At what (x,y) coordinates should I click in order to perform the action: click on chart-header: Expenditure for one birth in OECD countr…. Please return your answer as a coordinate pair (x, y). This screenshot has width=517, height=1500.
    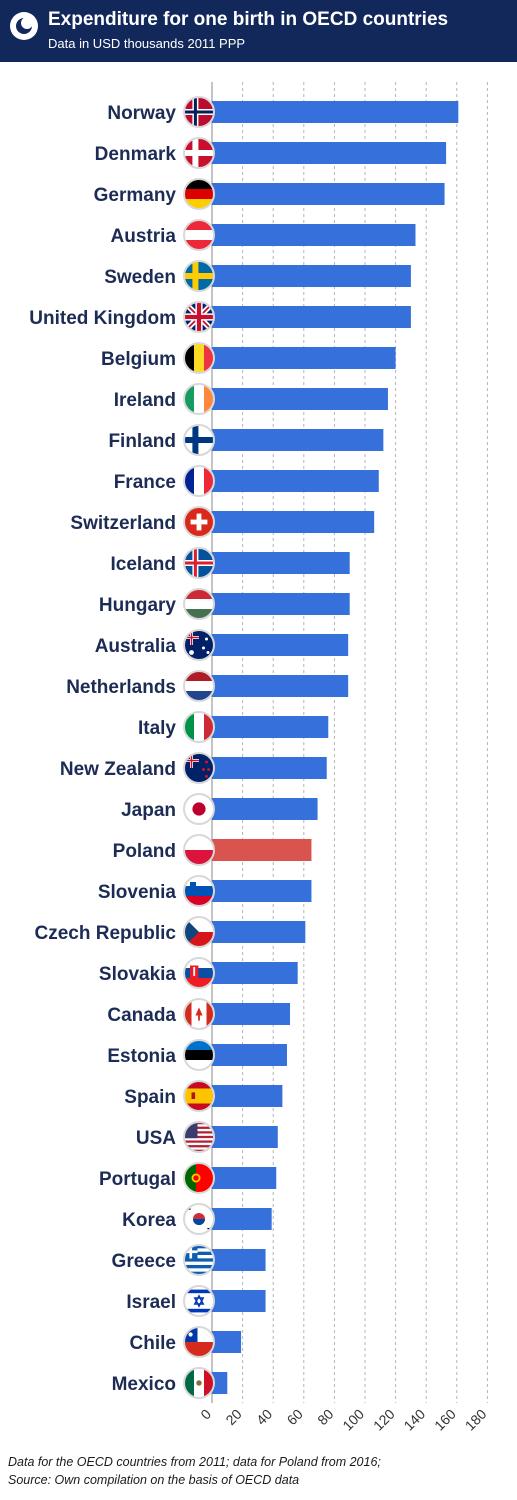
    Looking at the image, I should click on (258, 31).